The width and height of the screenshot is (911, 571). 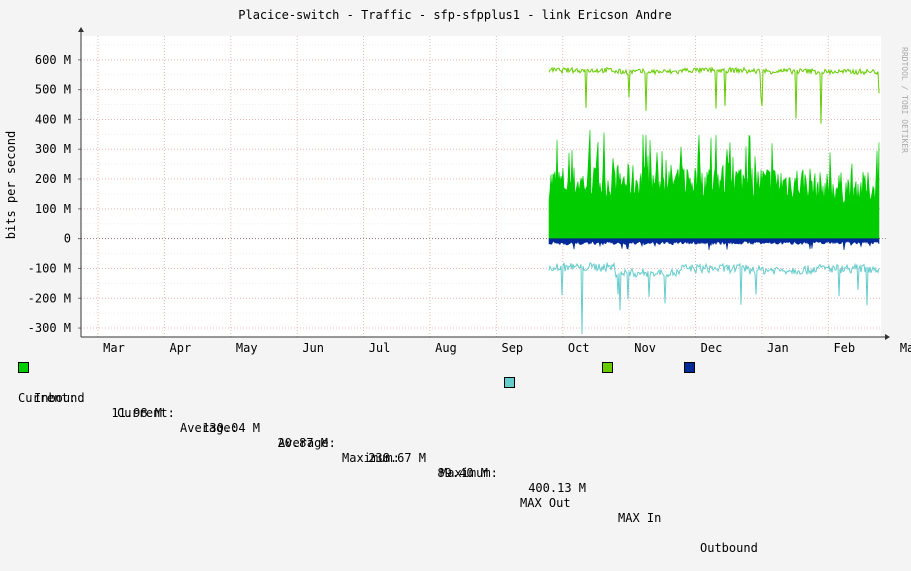 I want to click on y-tick-label: 200 M, so click(x=53, y=179).